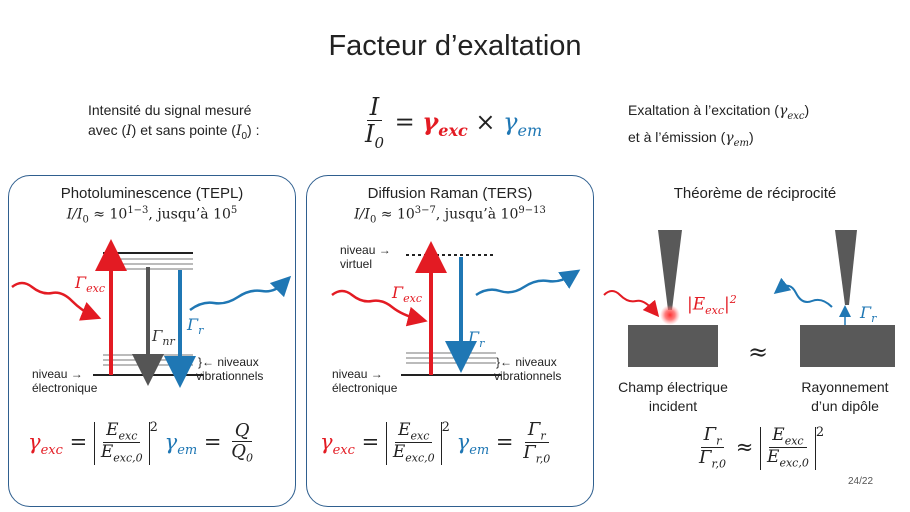 The width and height of the screenshot is (910, 512). What do you see at coordinates (476, 339) in the screenshot?
I see `raman-gamma-r: Γr` at bounding box center [476, 339].